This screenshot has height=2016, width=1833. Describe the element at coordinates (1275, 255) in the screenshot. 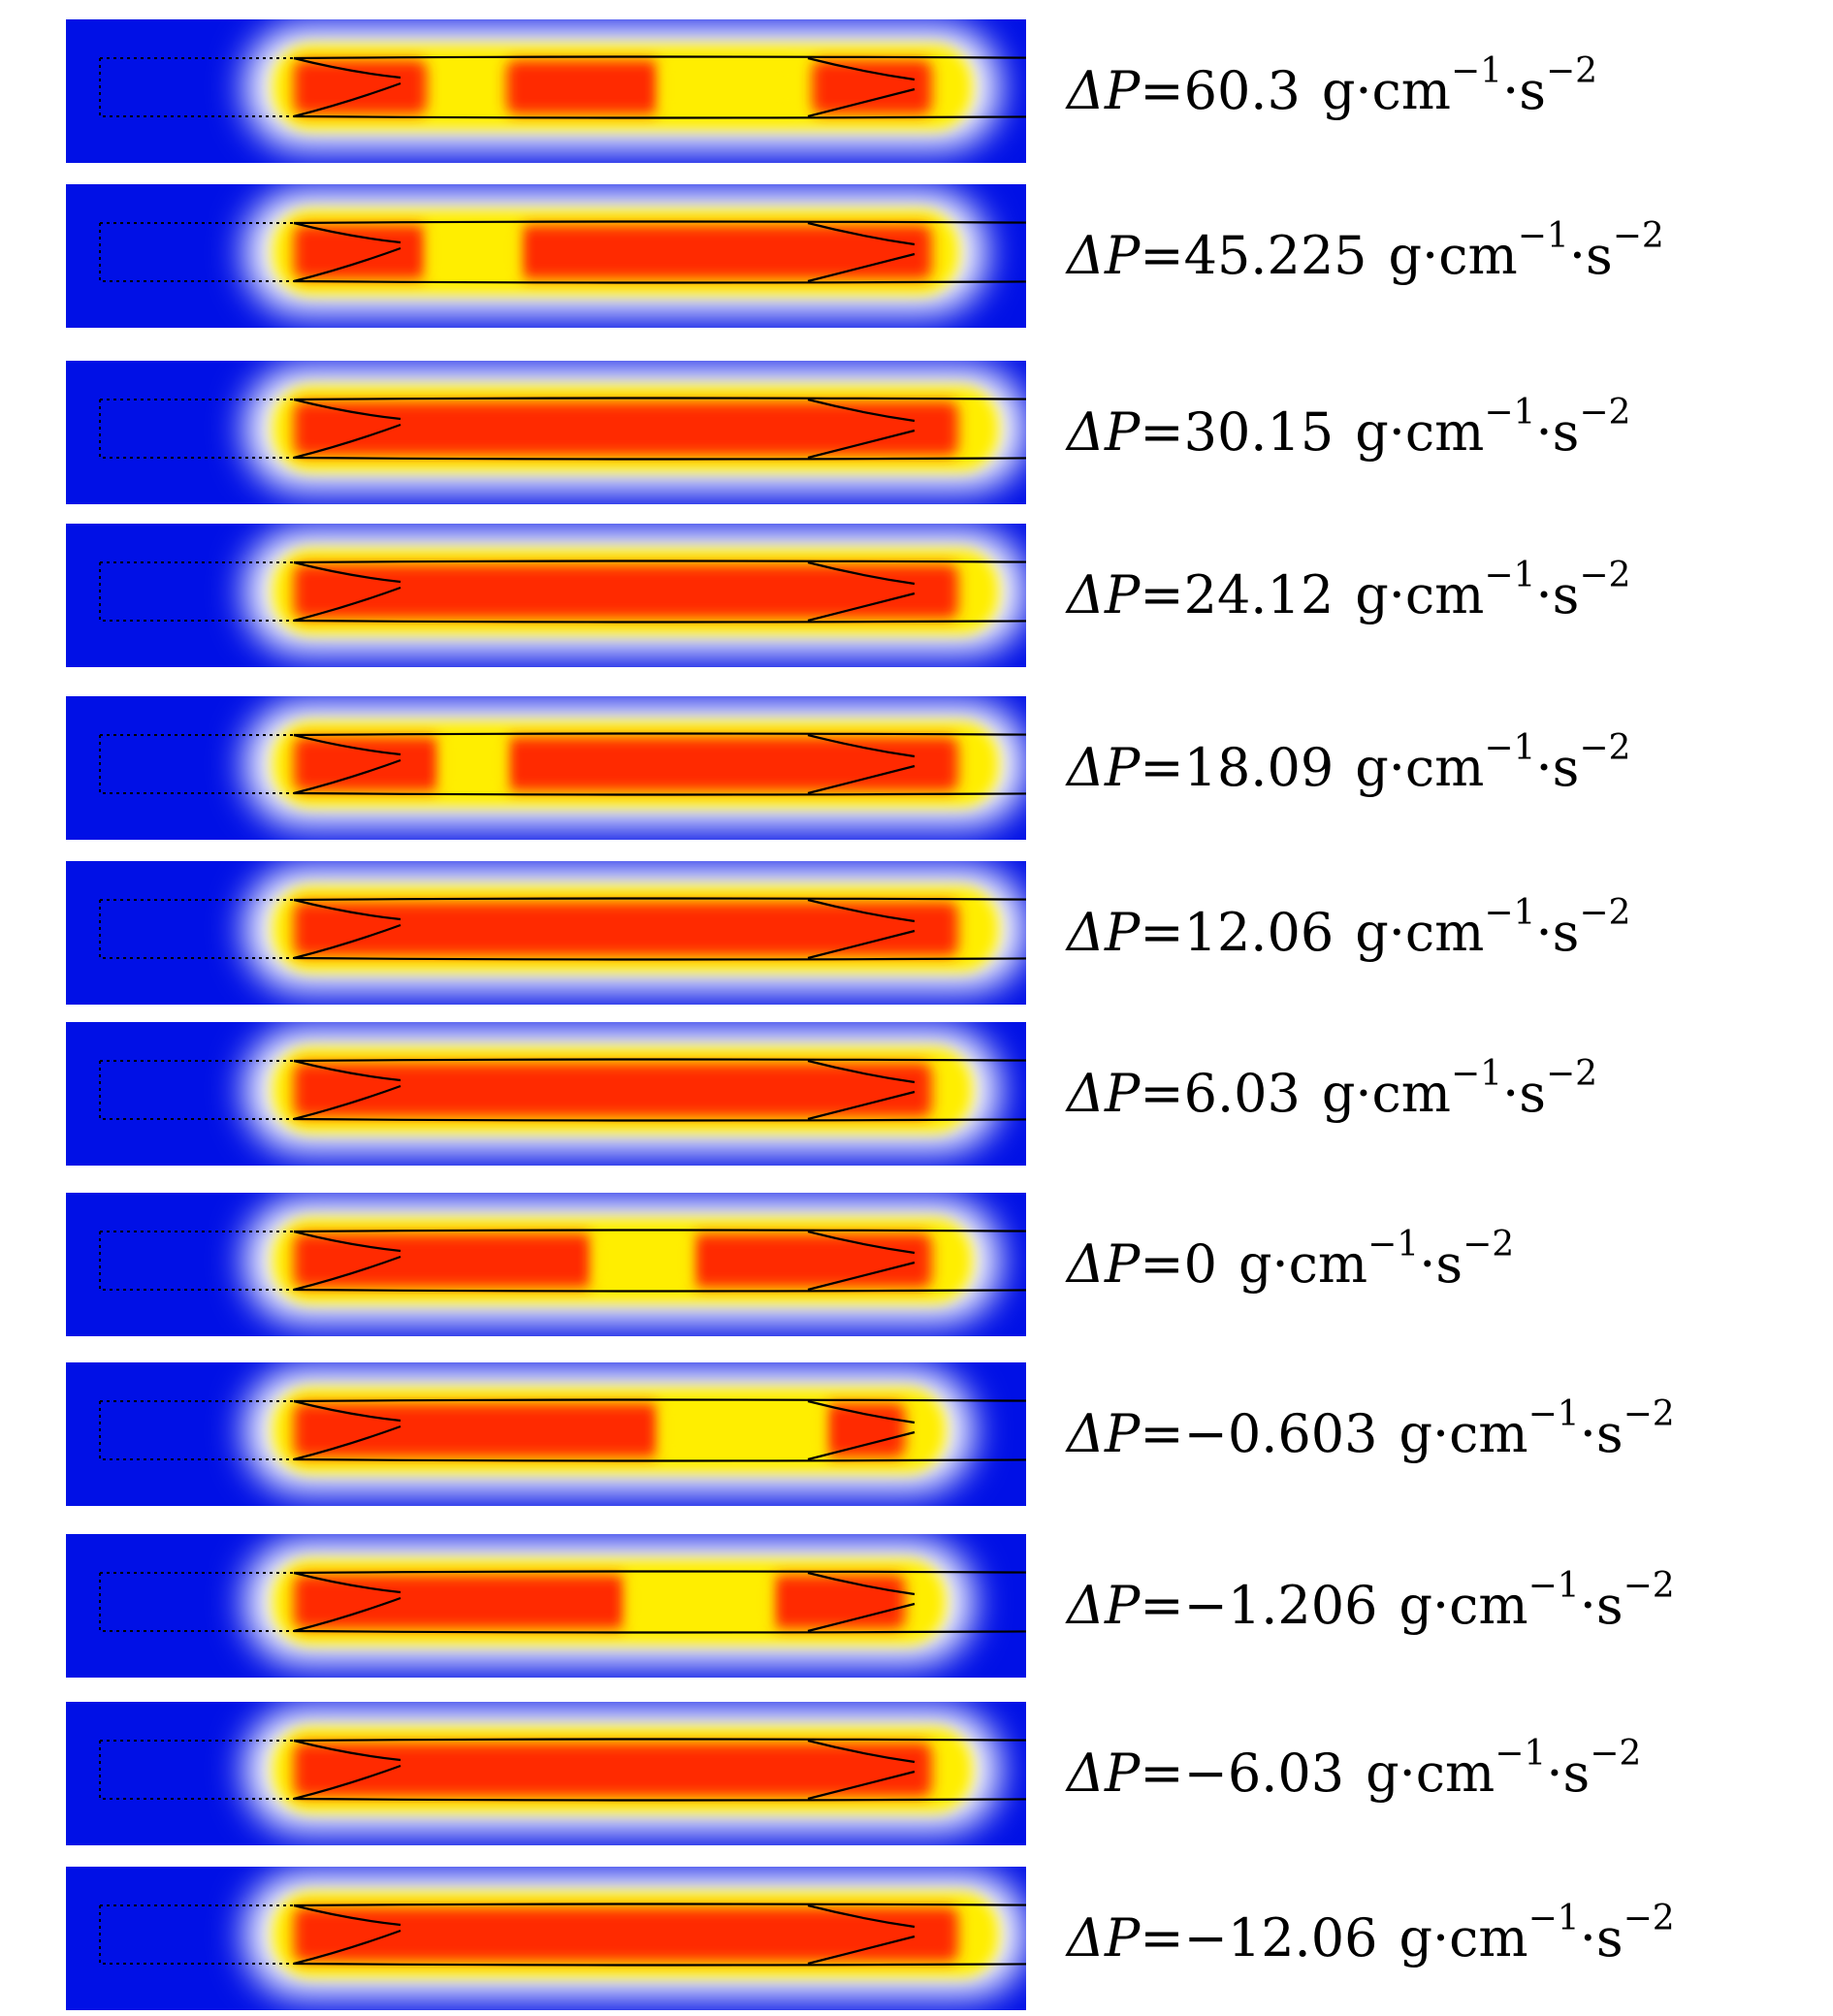

I see `pressure-value: 45.225` at that location.